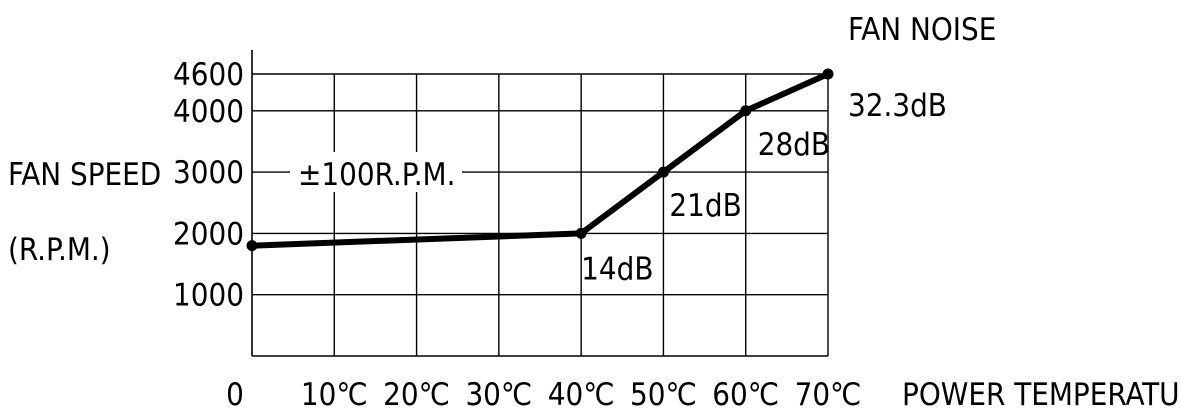  I want to click on noise-label-70: 32.3dB, so click(897, 106).